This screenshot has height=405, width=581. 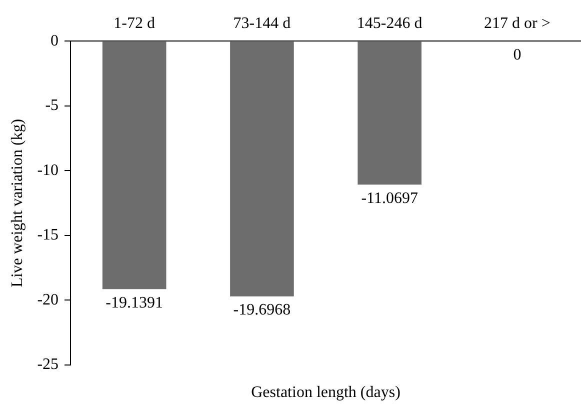 I want to click on y-axis-title: Live weight variation (kg), so click(x=17, y=203).